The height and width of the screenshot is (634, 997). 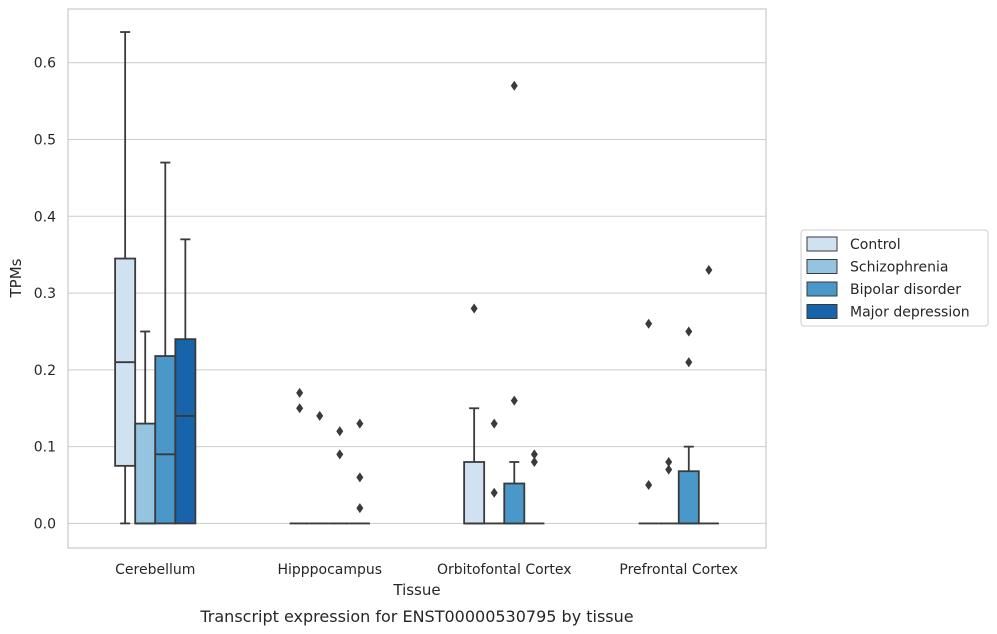 I want to click on legend-frame, so click(x=894, y=278).